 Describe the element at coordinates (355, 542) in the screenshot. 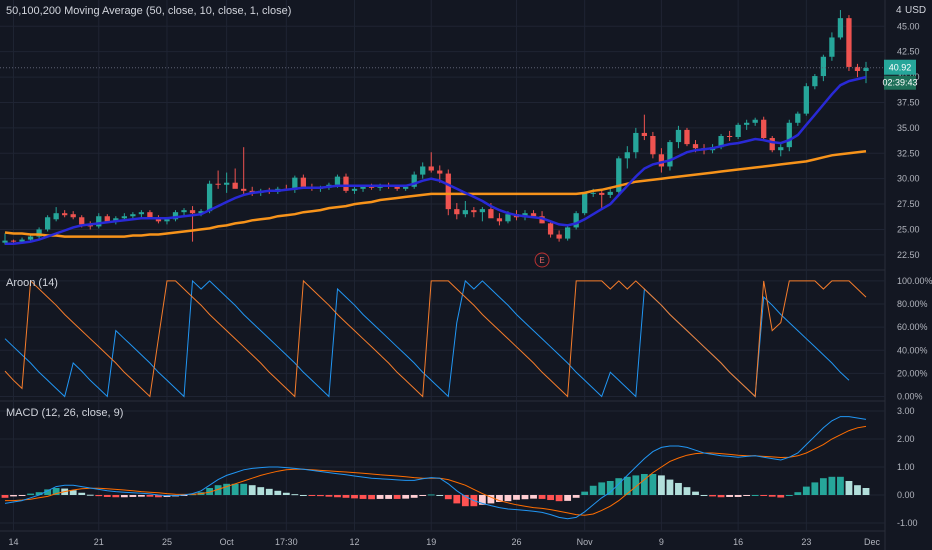

I see `time-tick-label: 12` at that location.